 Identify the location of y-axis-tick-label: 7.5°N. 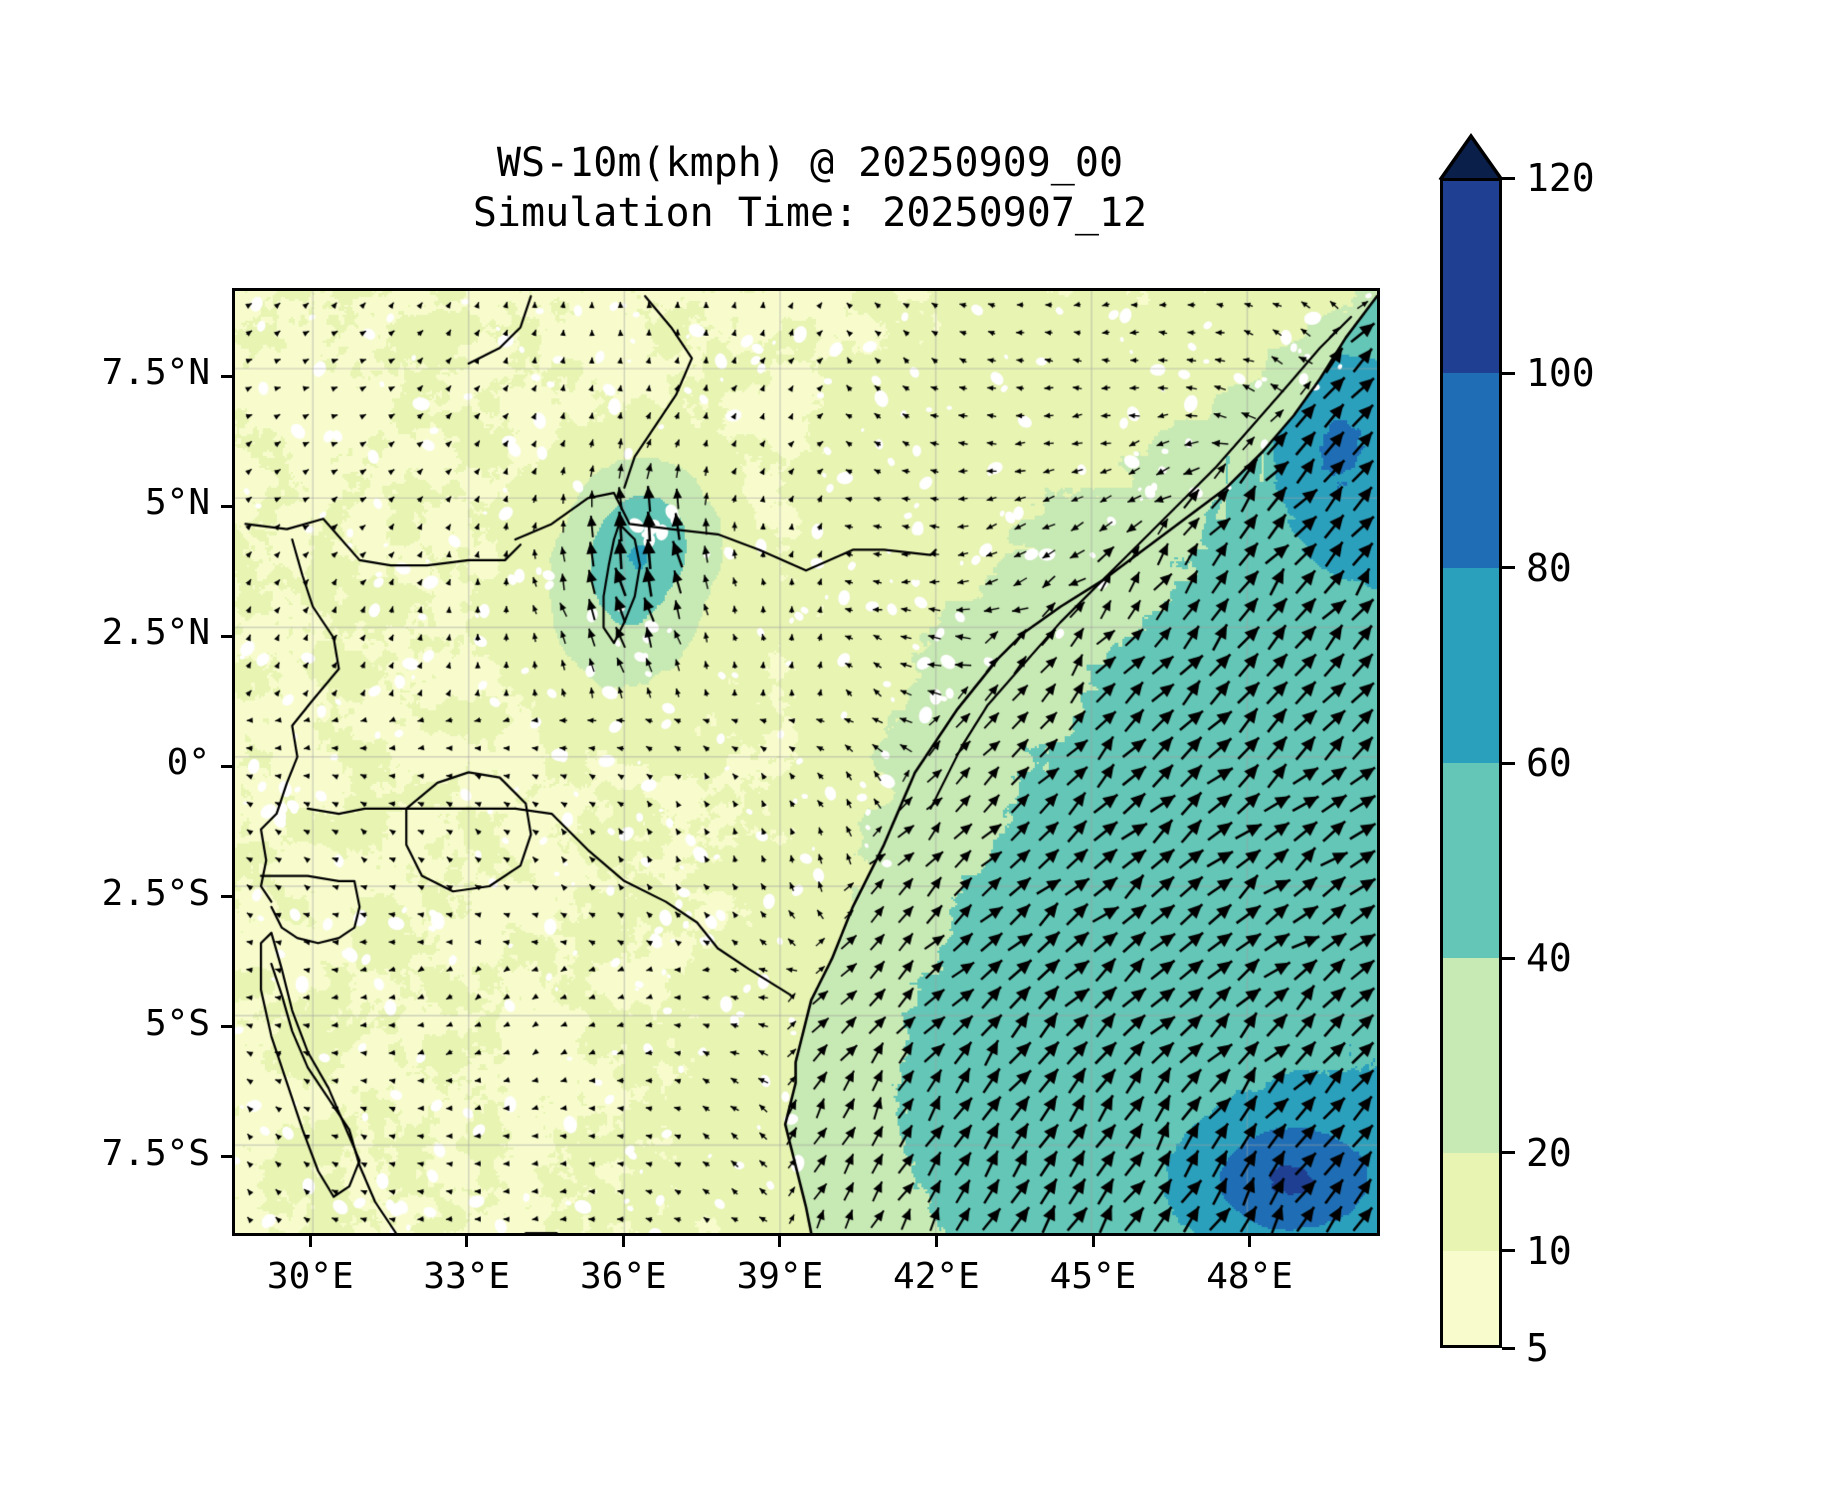
(155, 373).